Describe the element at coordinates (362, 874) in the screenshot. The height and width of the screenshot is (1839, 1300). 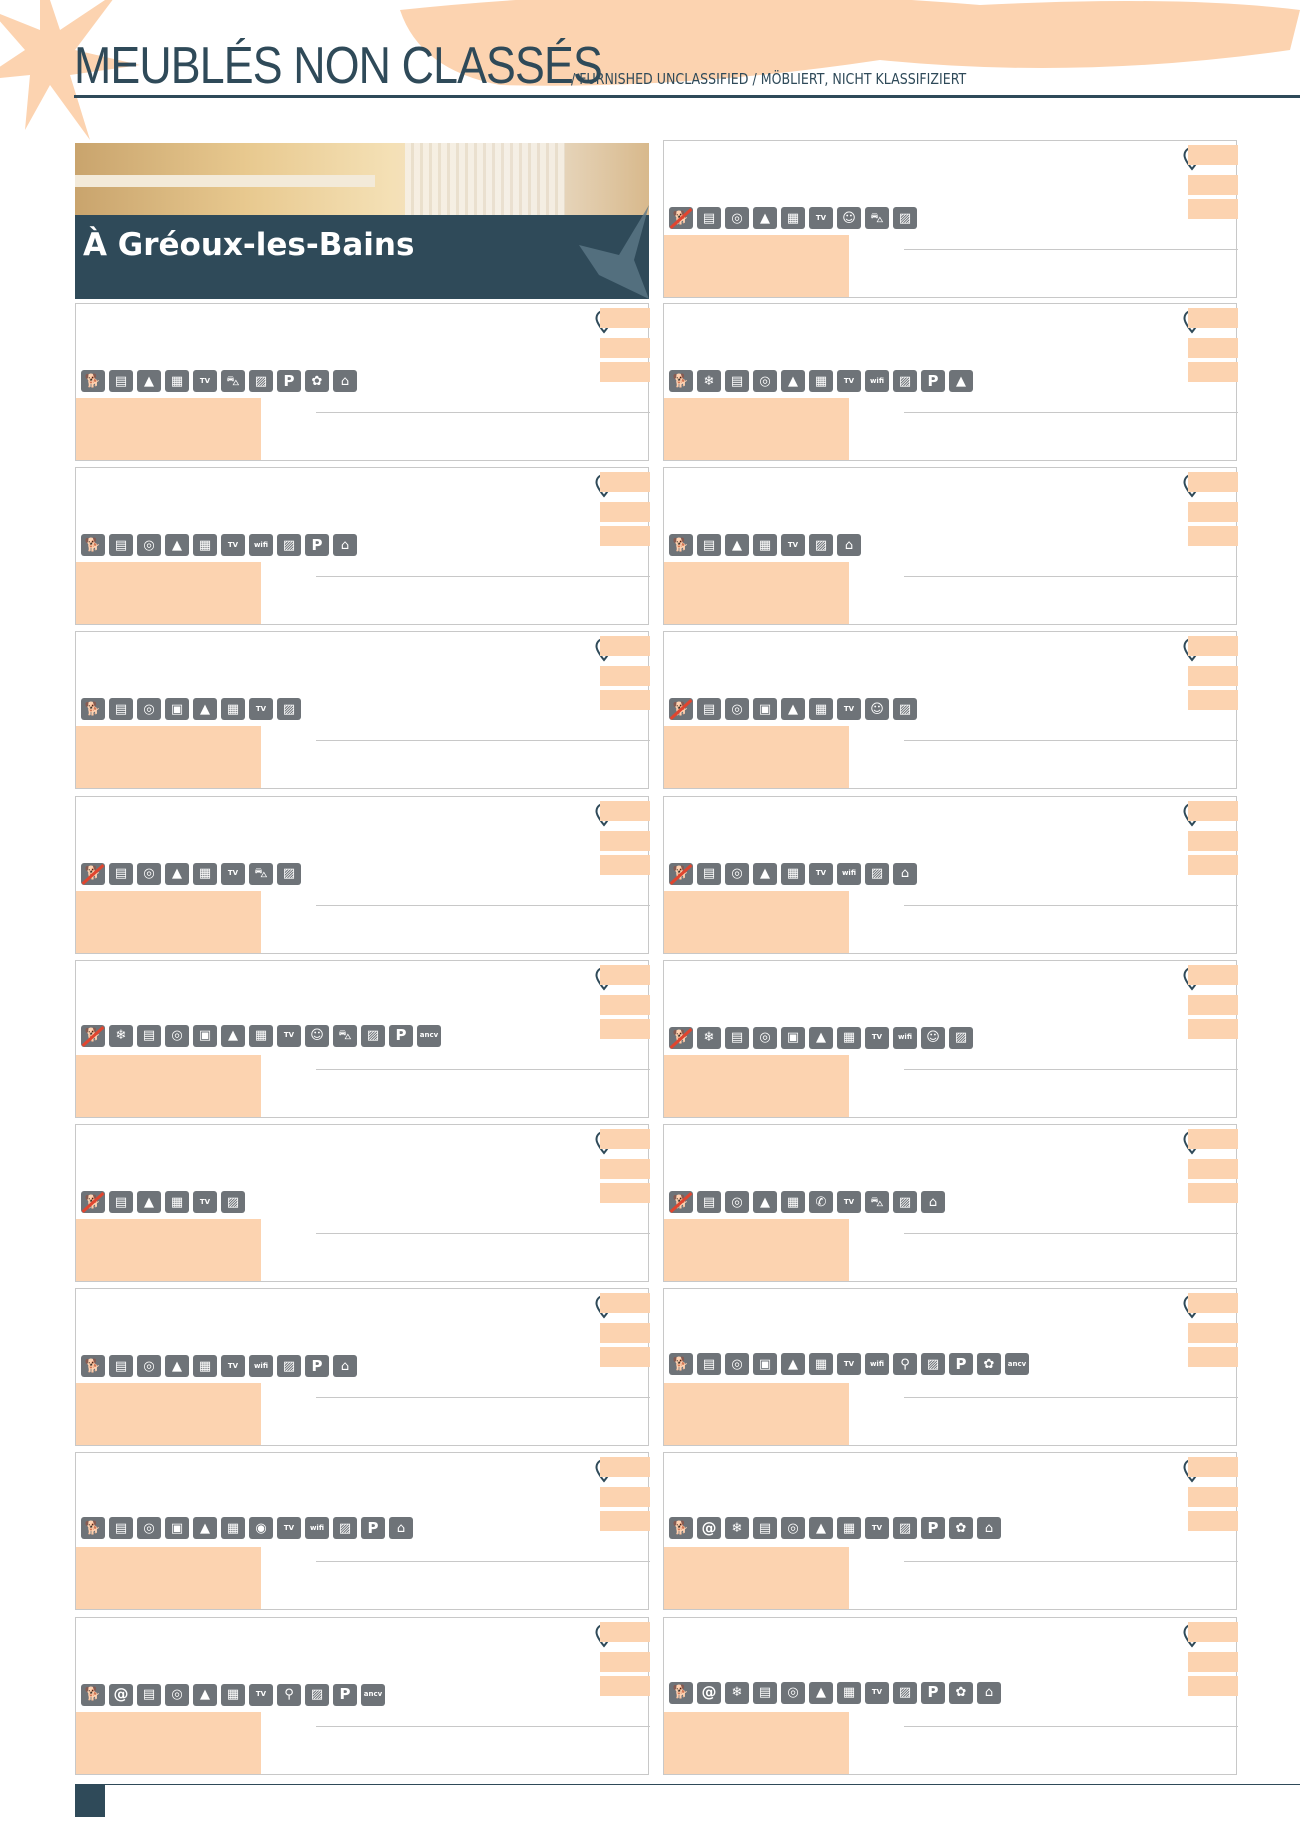
I see `listing-card: 🐕 ▤ ◎ ▲ ▦ TV ⛍ ▨` at that location.